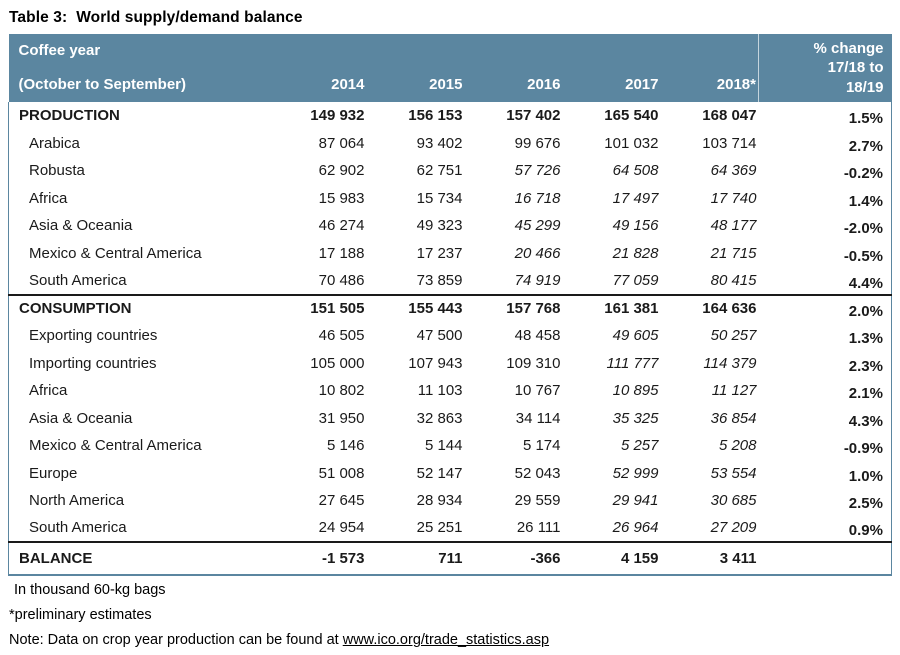  I want to click on value-cell: 109 310, so click(533, 363).